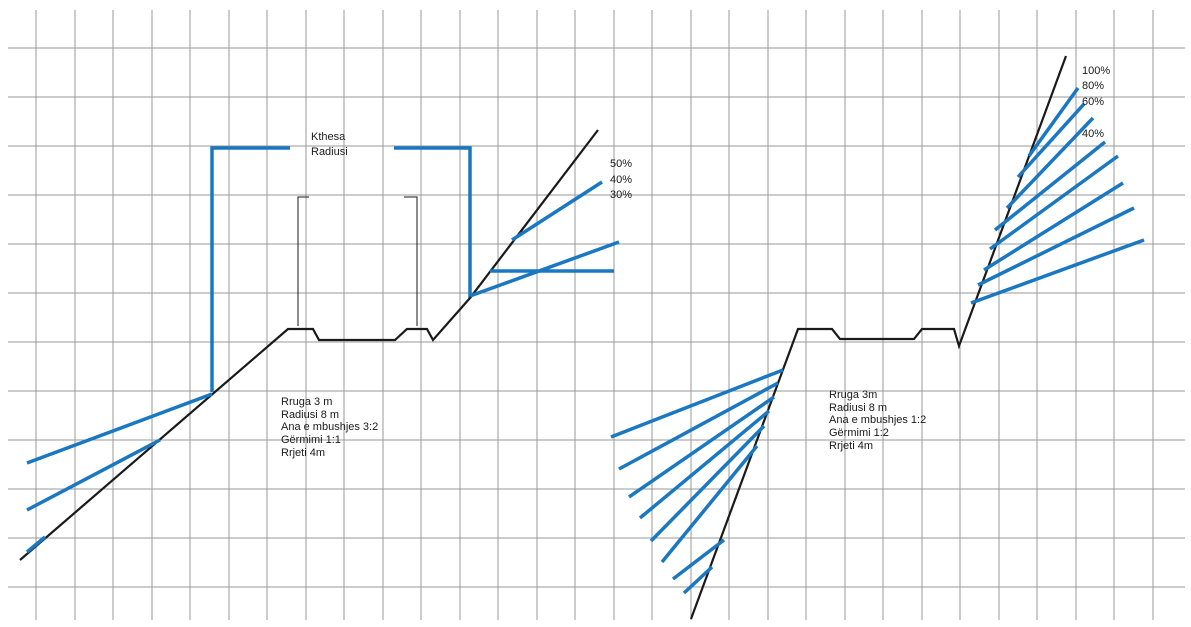  Describe the element at coordinates (621, 195) in the screenshot. I see `slope-label-30: 30%` at that location.